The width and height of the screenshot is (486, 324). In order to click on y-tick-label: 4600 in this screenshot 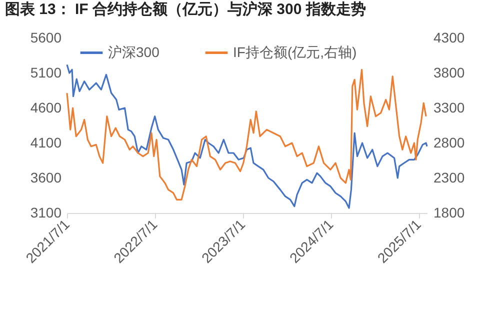, I will do `click(46, 108)`.